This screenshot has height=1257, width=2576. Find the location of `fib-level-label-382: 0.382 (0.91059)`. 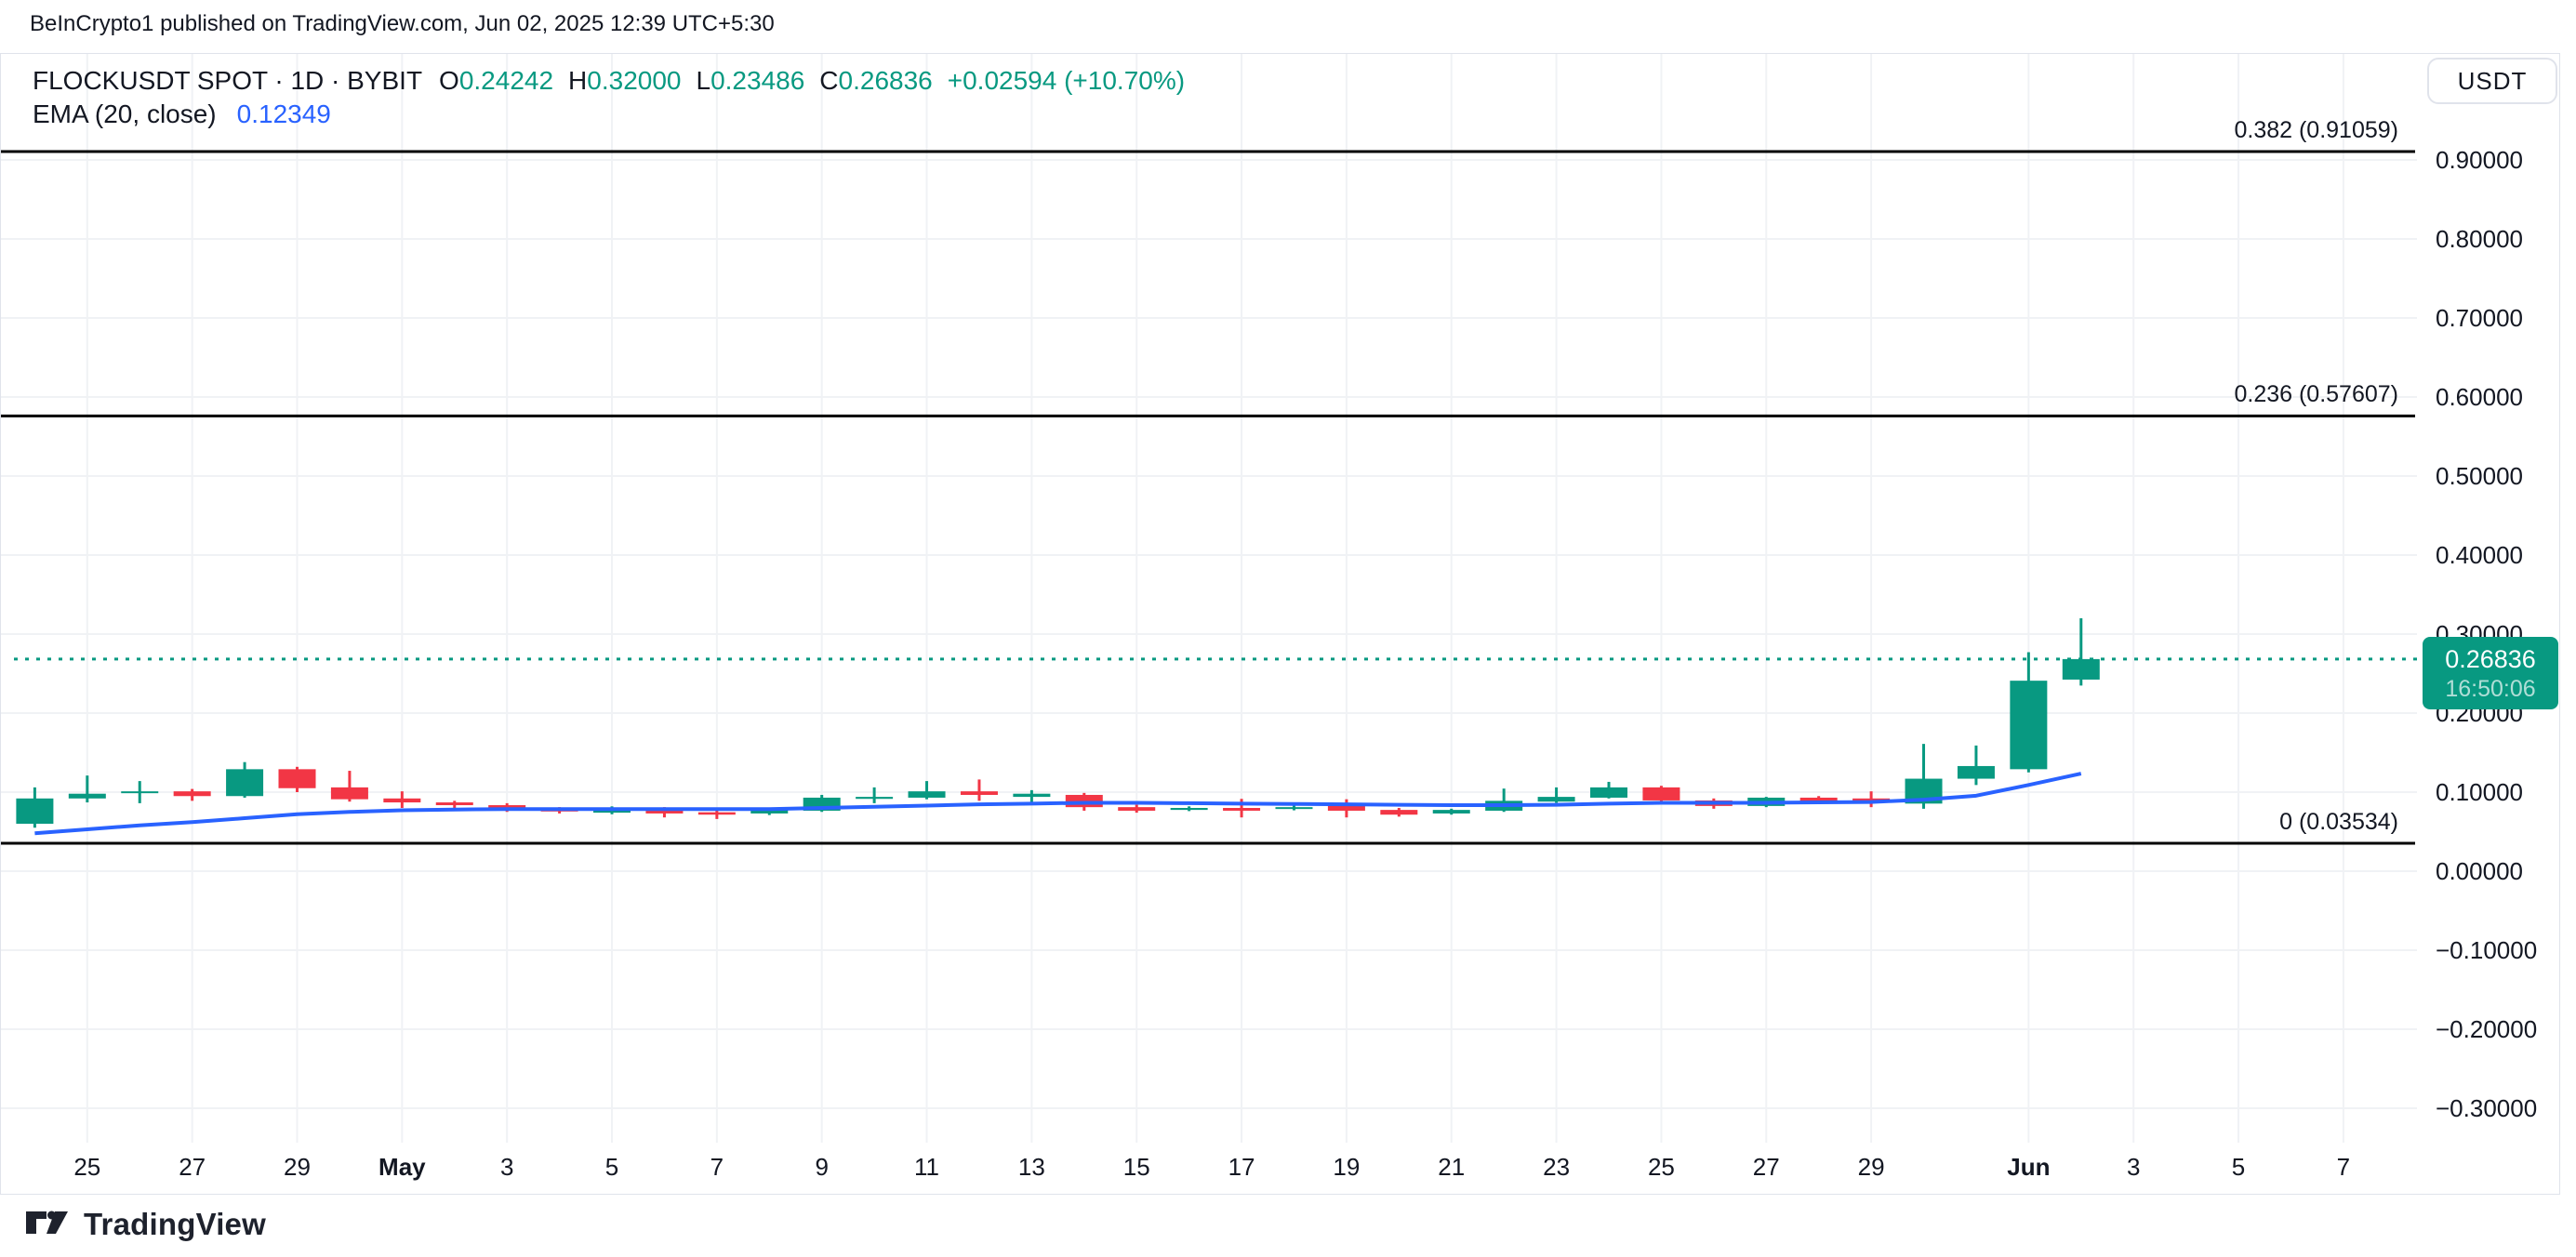

fib-level-label-382: 0.382 (0.91059) is located at coordinates (2316, 129).